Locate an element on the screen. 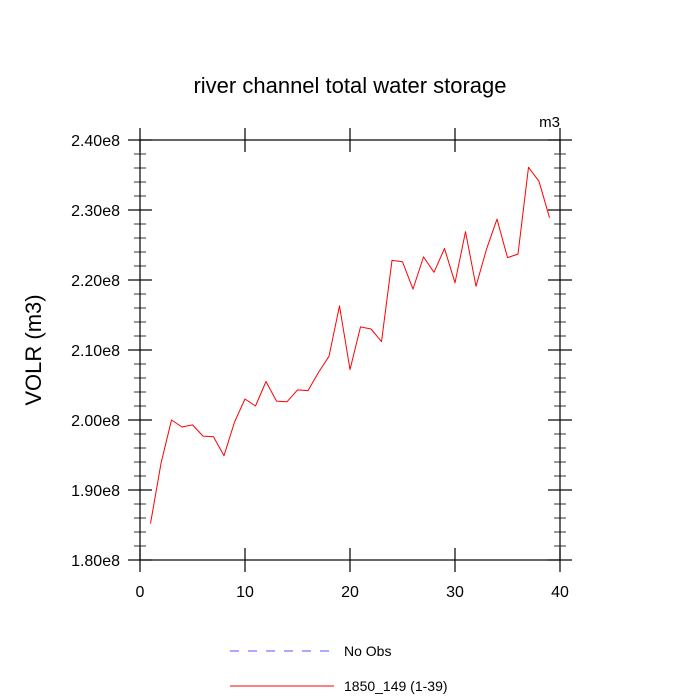  legend-label: No Obs is located at coordinates (367, 651).